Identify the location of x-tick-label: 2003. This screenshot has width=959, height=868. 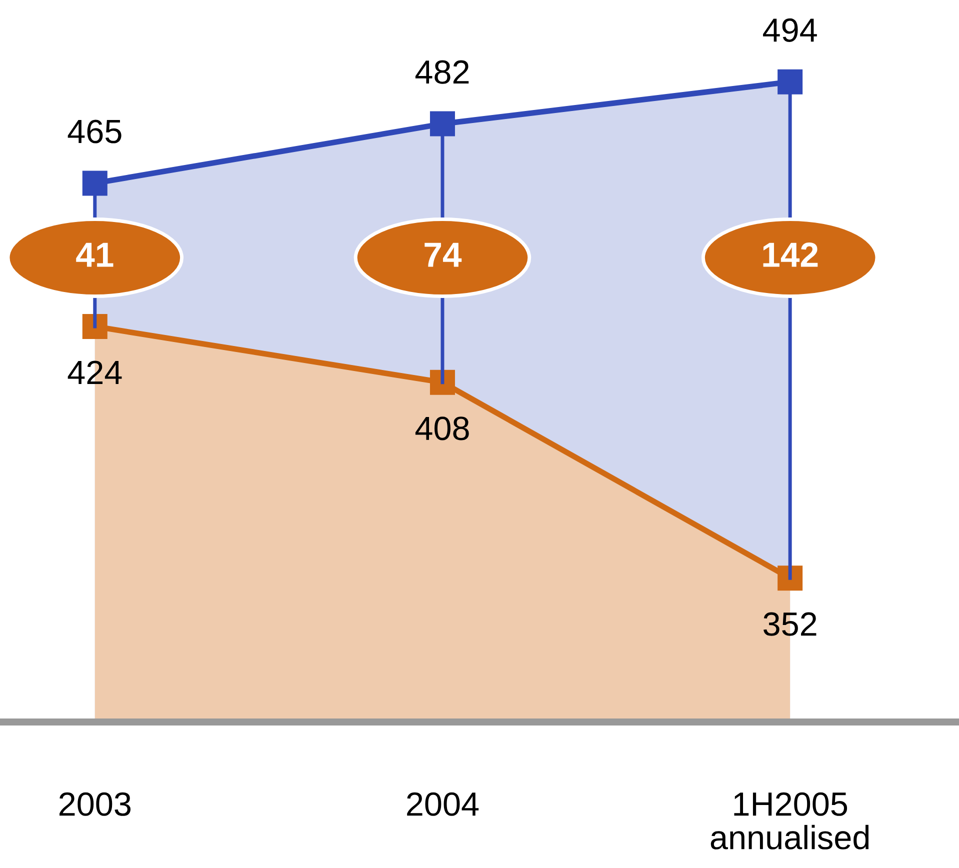
(95, 804).